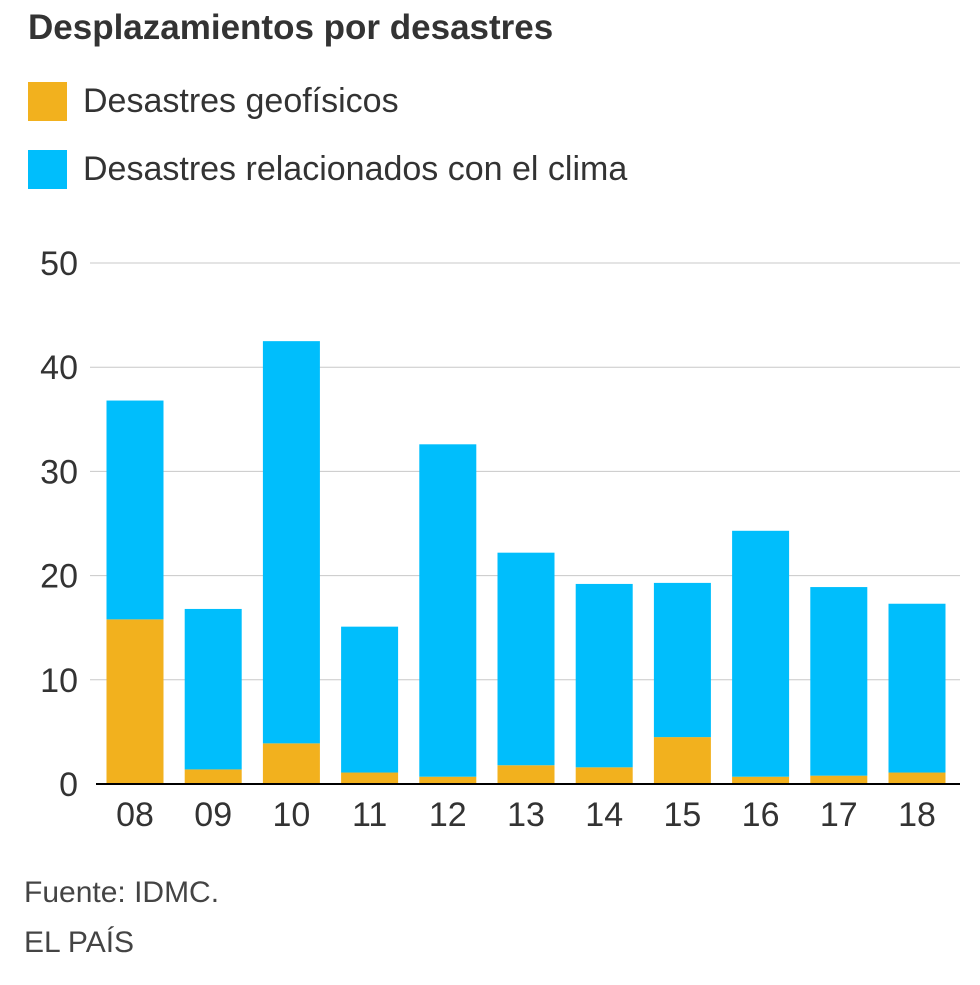  I want to click on legend-item-geofisicos: Desastres geofísicos, so click(213, 101).